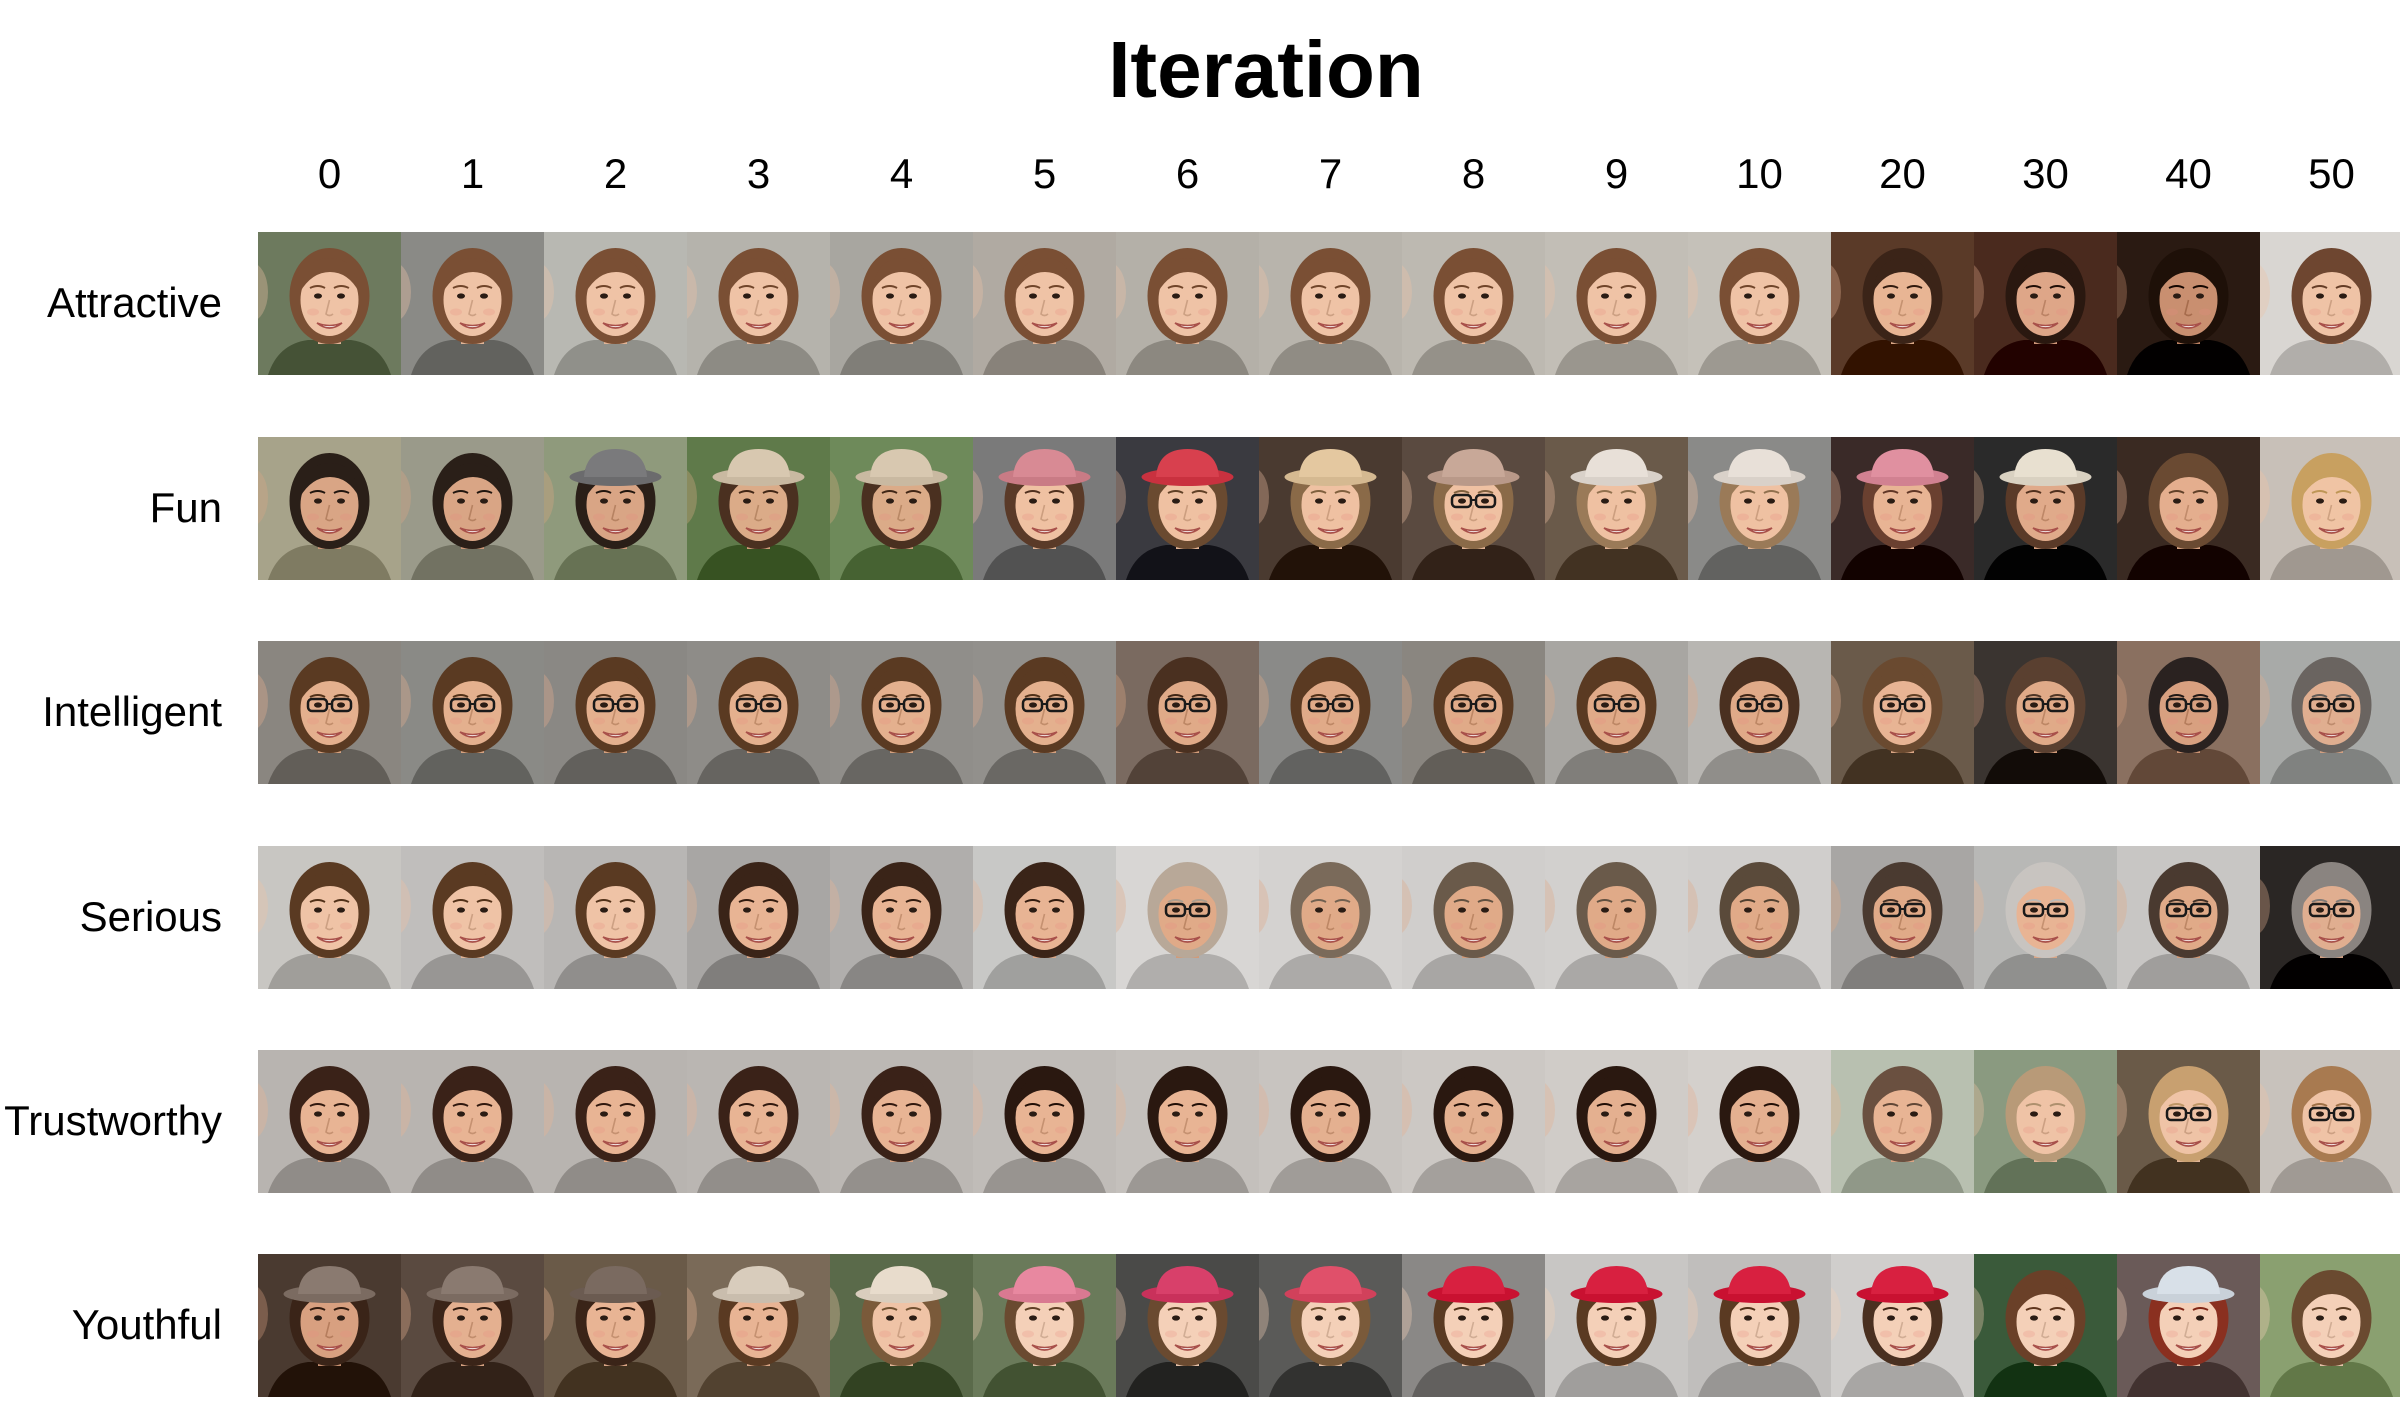 The height and width of the screenshot is (1426, 2400). Describe the element at coordinates (1473, 173) in the screenshot. I see `iteration-label: 8` at that location.